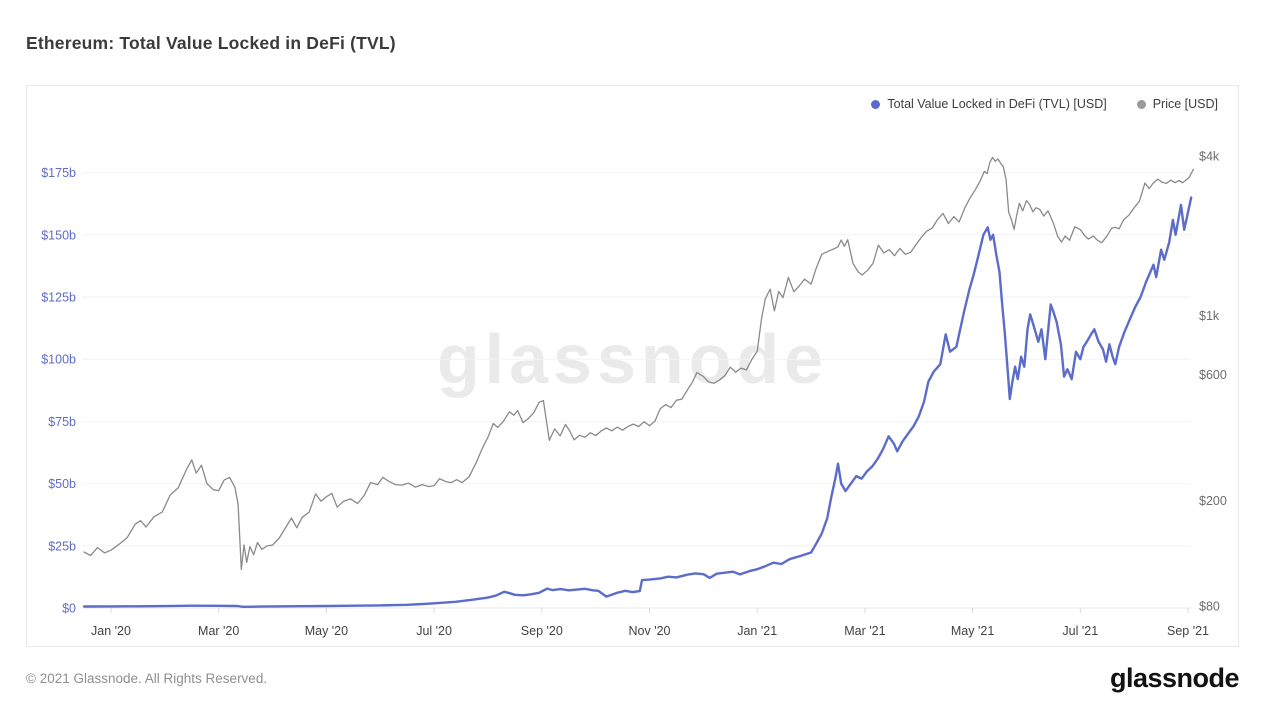 This screenshot has height=712, width=1265. I want to click on right-axis-label: $1k, so click(1209, 316).